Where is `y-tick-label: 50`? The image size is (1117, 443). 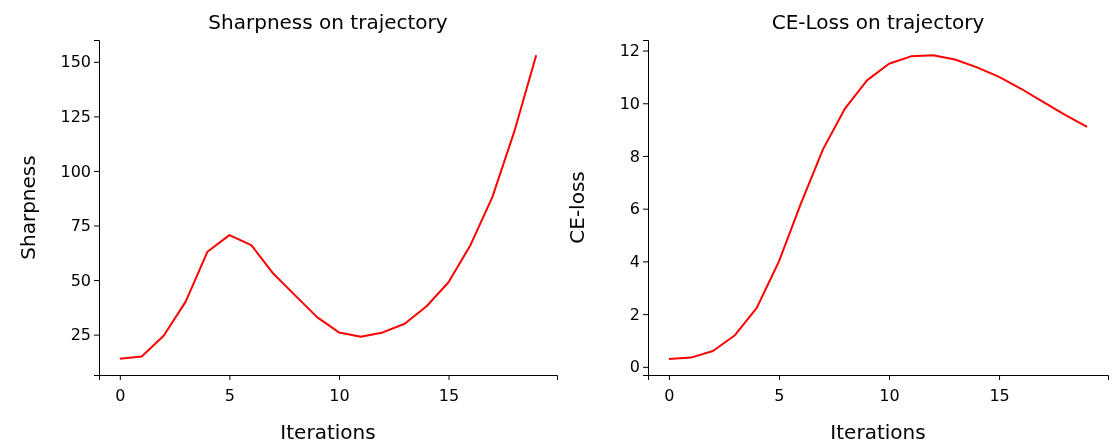 y-tick-label: 50 is located at coordinates (80, 280).